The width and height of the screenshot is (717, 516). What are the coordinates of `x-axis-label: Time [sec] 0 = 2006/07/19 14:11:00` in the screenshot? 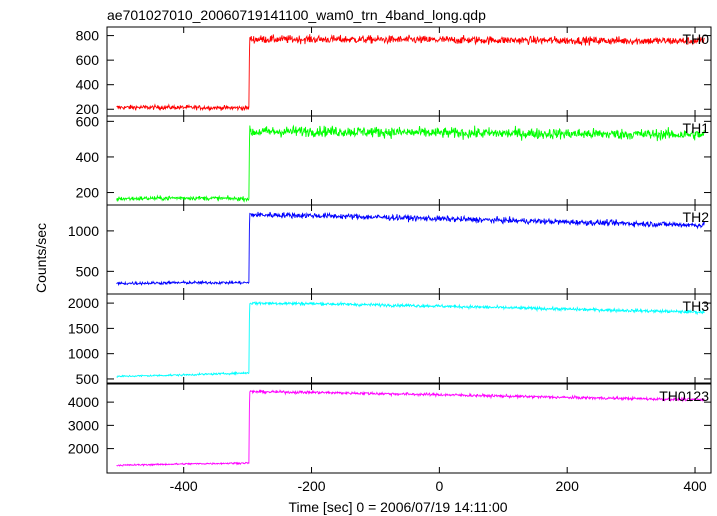 It's located at (397, 507).